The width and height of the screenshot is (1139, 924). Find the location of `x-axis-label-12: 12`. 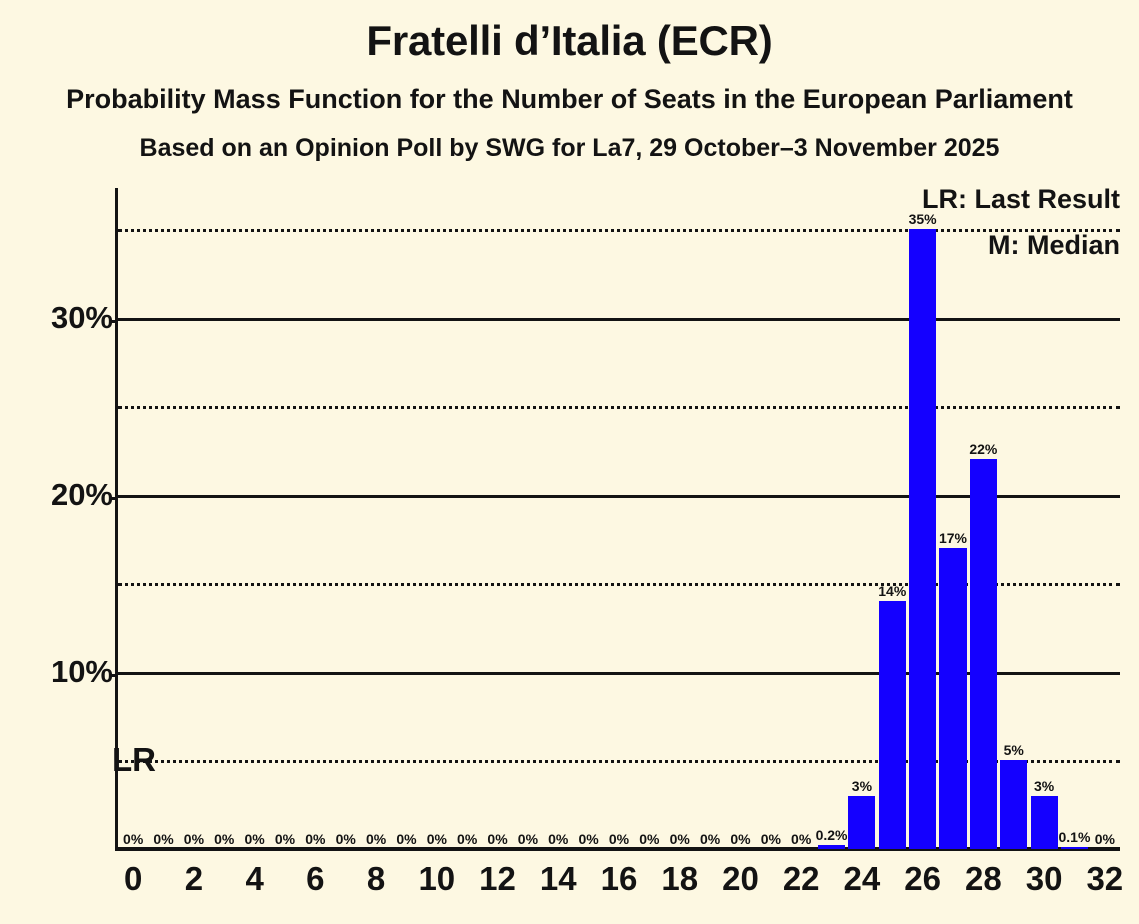

x-axis-label-12: 12 is located at coordinates (497, 878).